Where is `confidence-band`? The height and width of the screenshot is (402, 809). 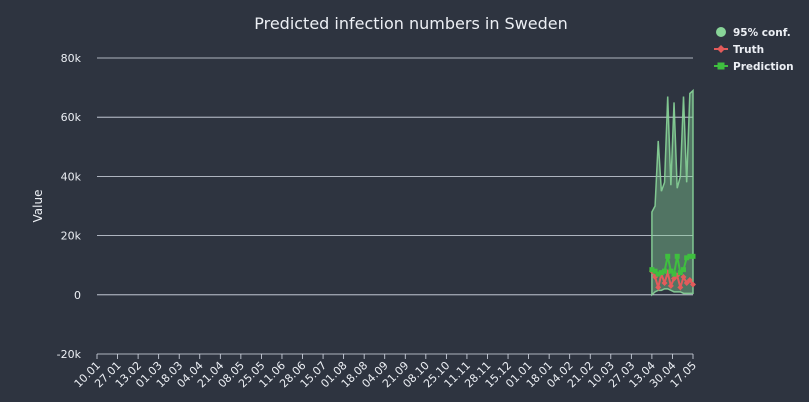 confidence-band is located at coordinates (672, 192).